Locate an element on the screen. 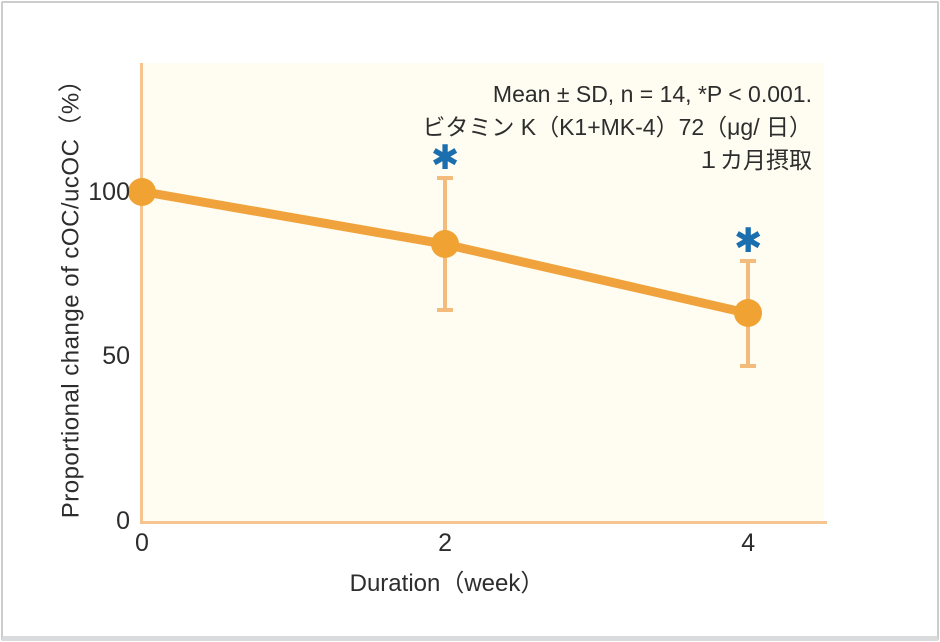 This screenshot has width=940, height=642. x-tick-label: 2 is located at coordinates (445, 543).